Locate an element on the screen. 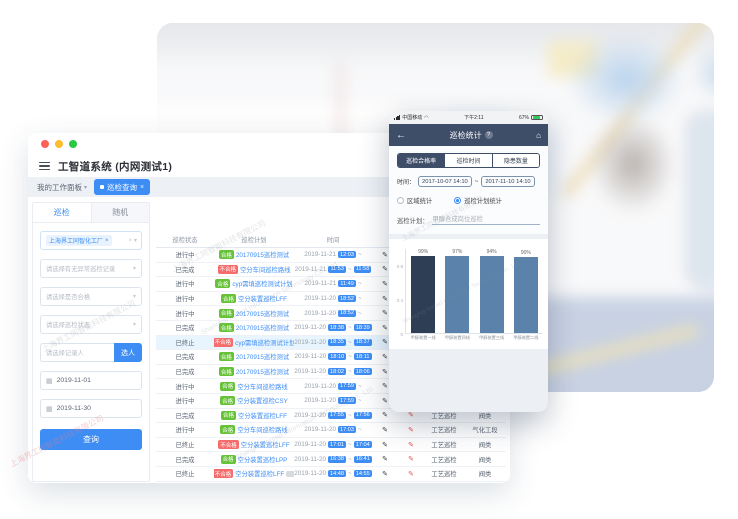  close-icon: × is located at coordinates (142, 187).